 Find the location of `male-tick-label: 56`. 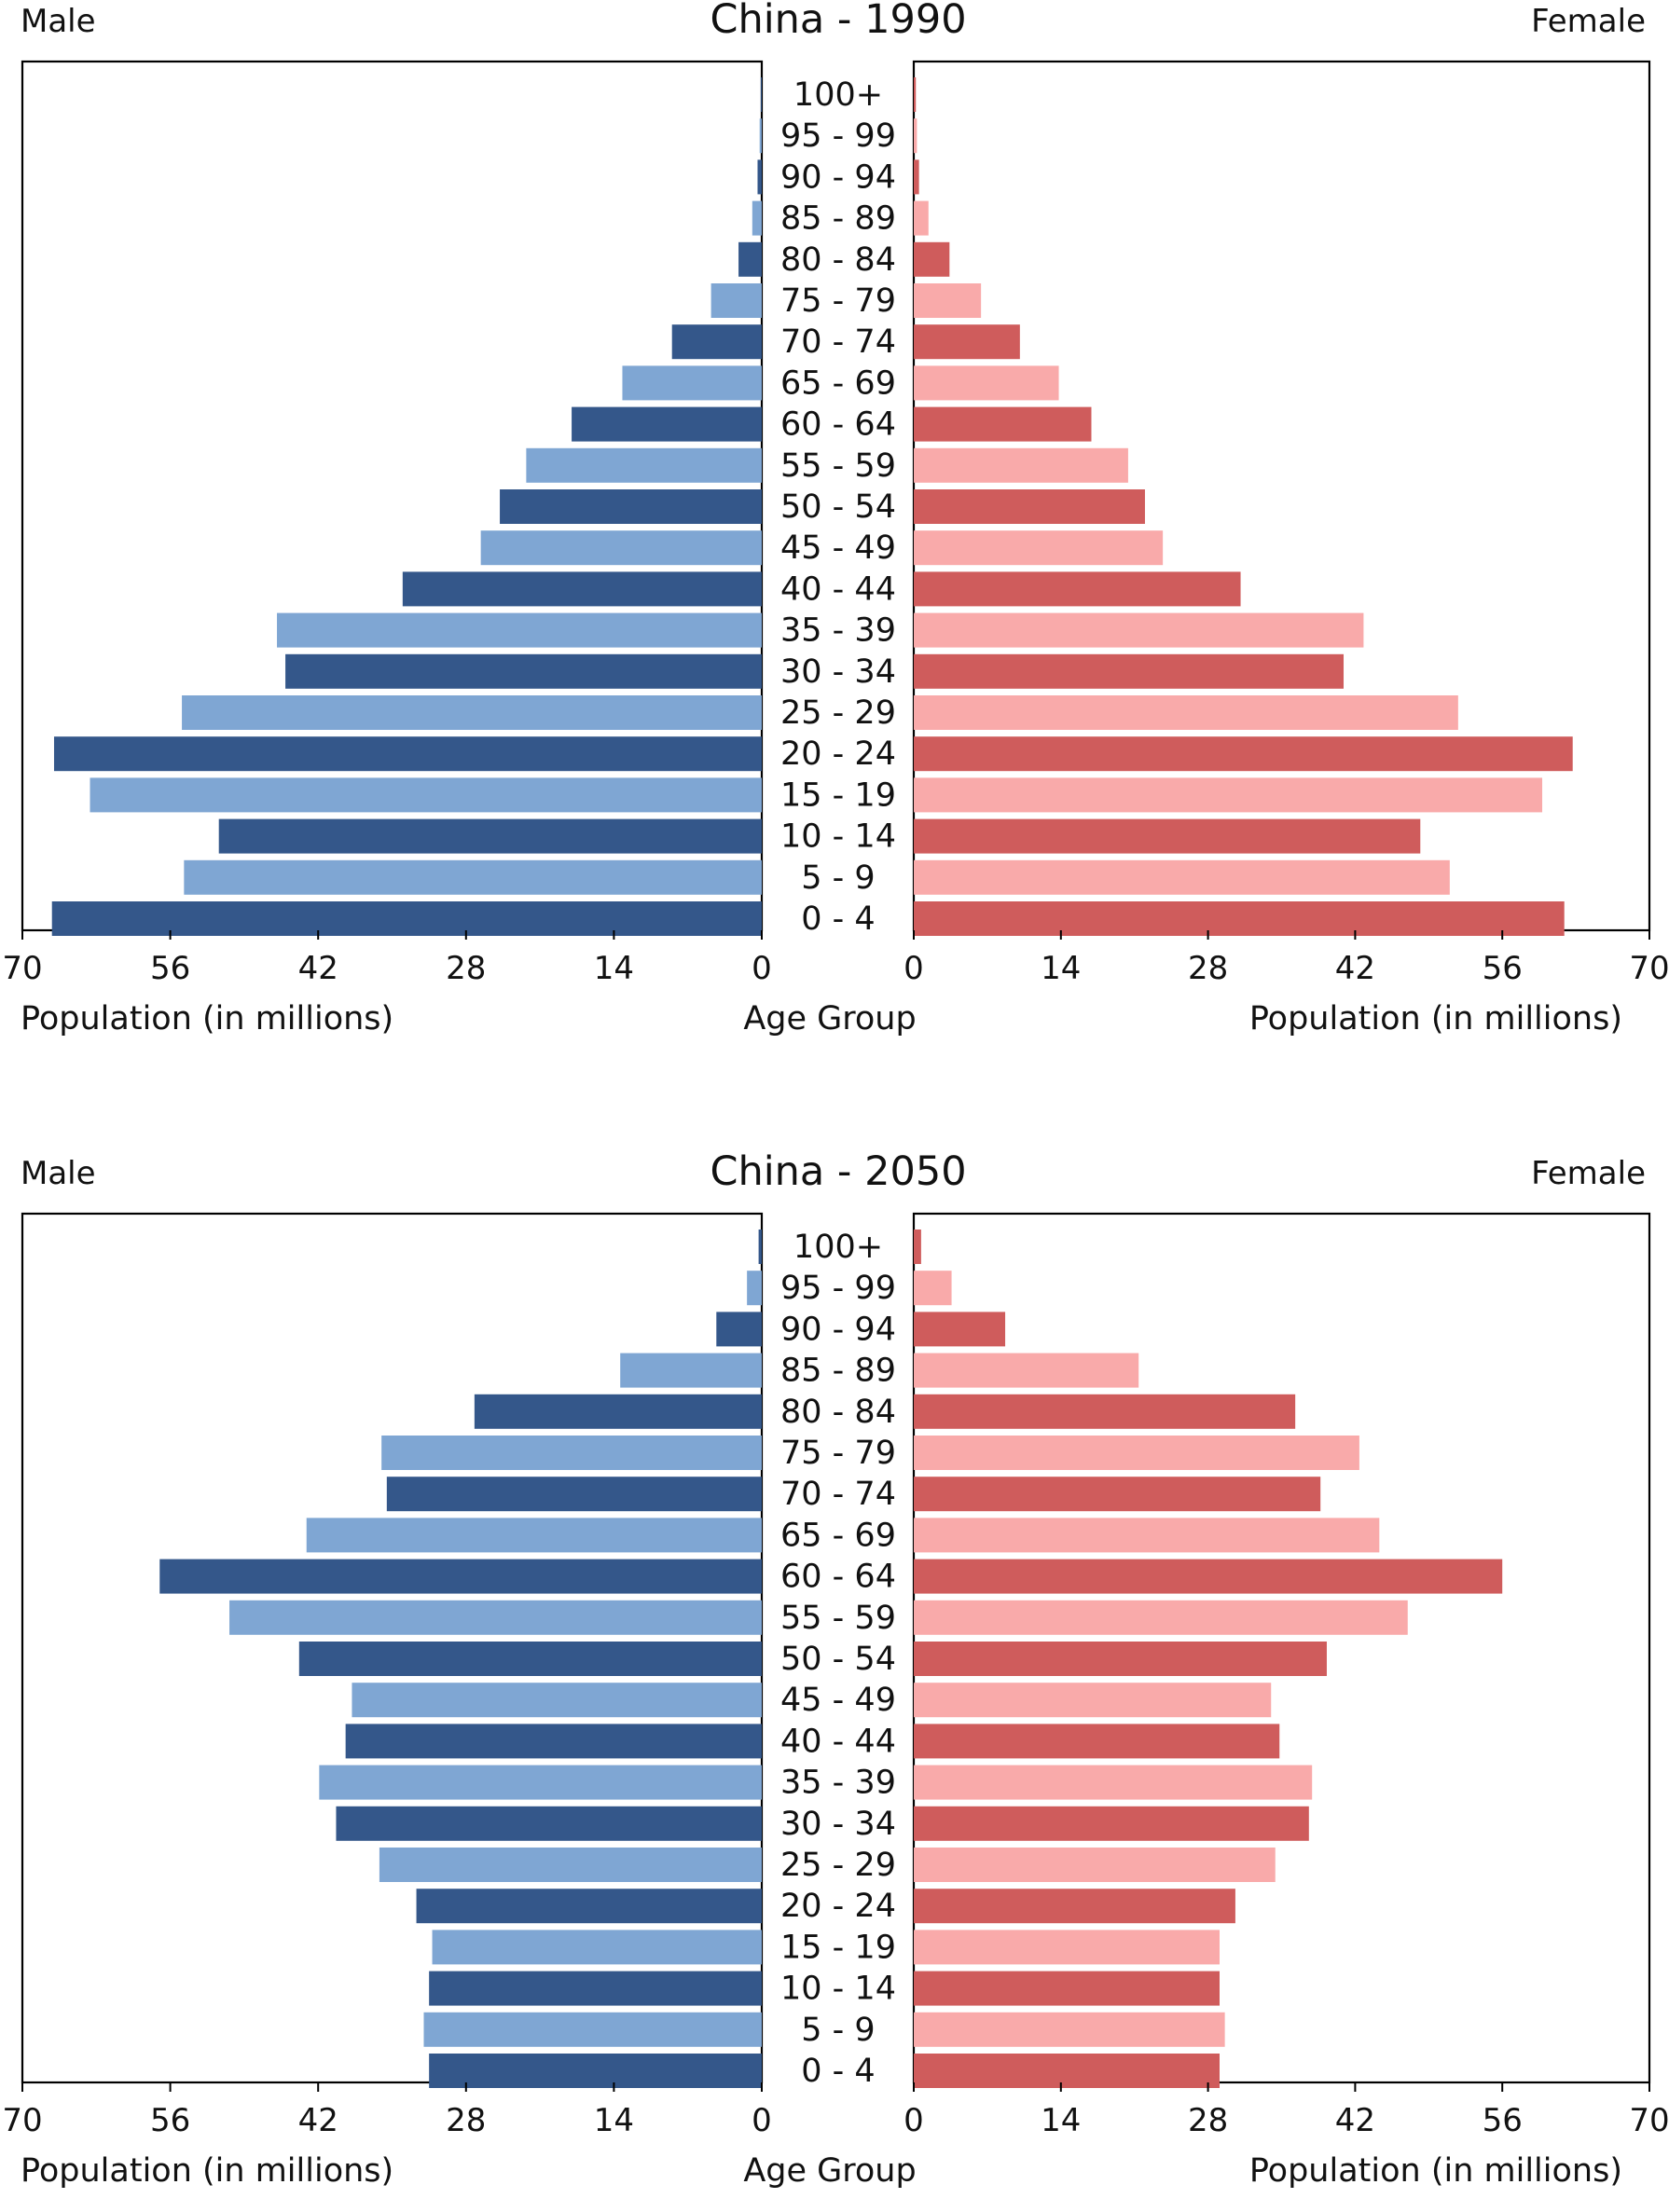

male-tick-label: 56 is located at coordinates (170, 969).